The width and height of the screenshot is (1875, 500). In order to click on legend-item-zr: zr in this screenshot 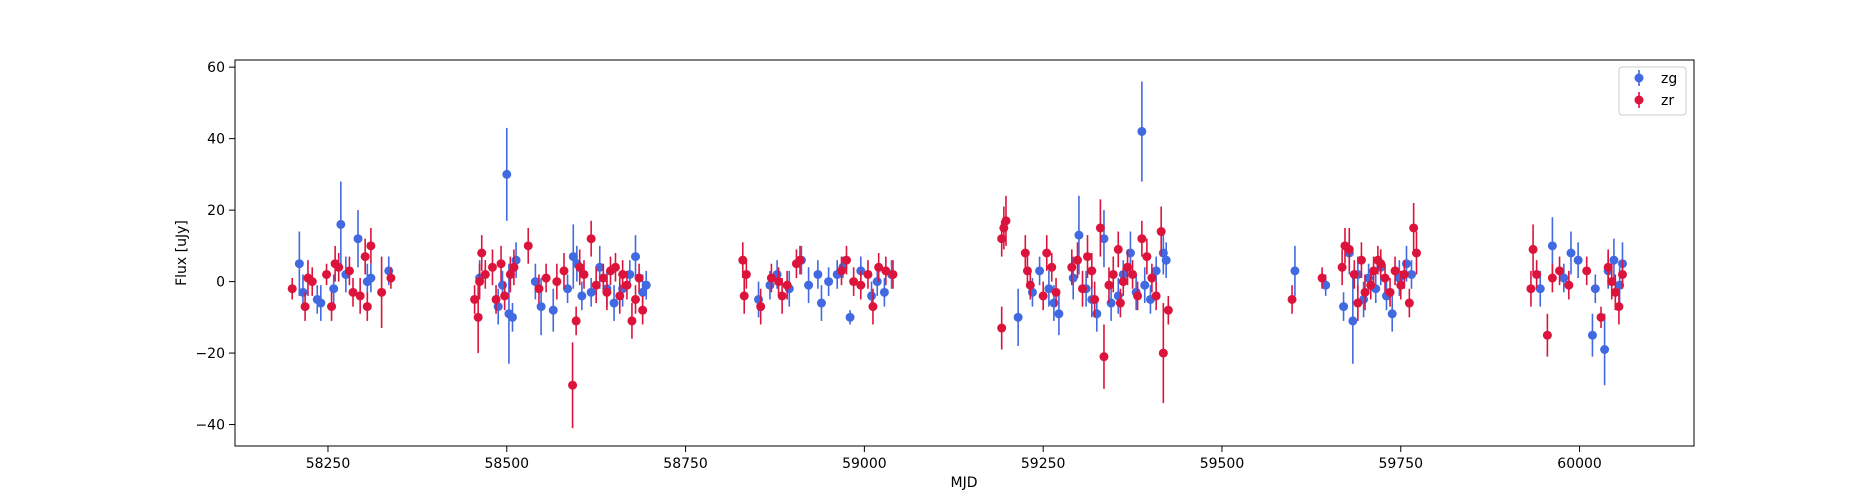, I will do `click(1654, 100)`.